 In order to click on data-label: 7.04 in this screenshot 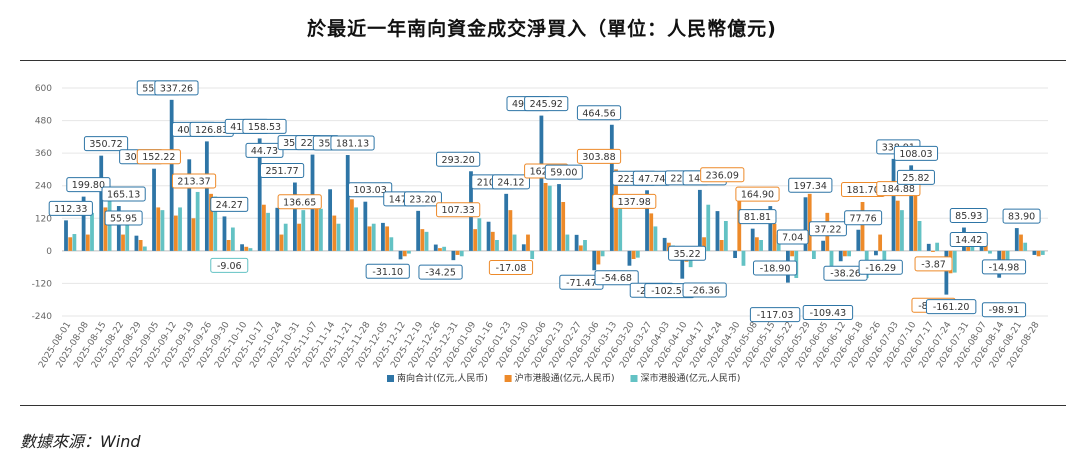, I will do `click(792, 237)`.